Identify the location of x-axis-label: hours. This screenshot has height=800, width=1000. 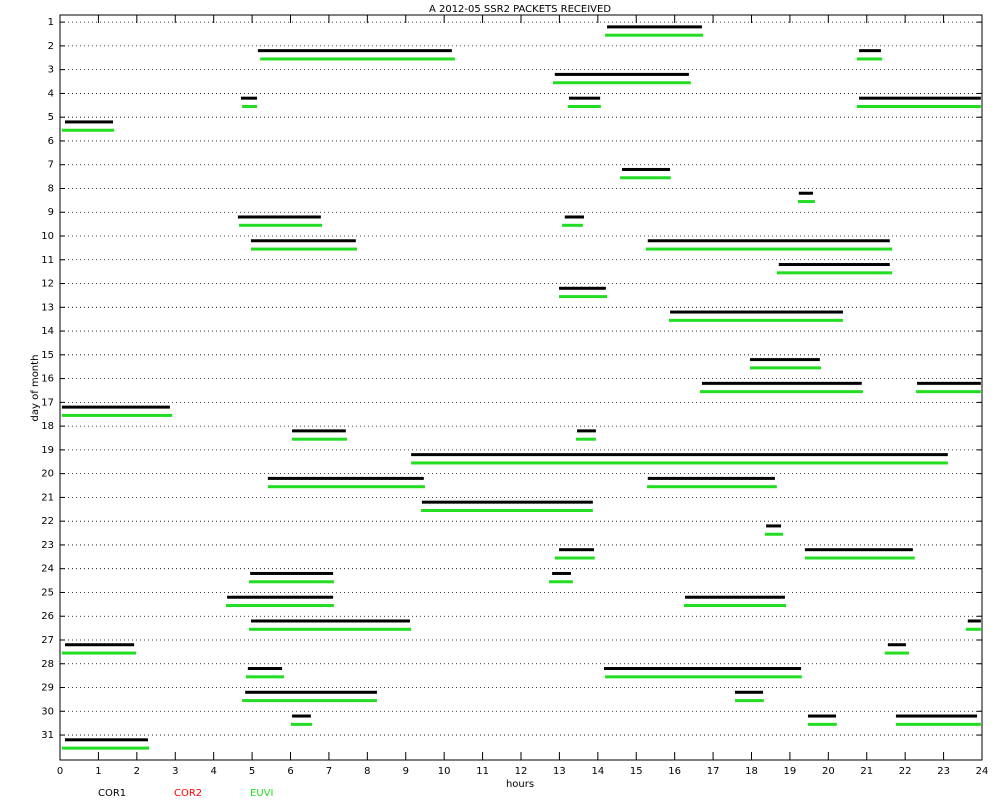
(520, 784).